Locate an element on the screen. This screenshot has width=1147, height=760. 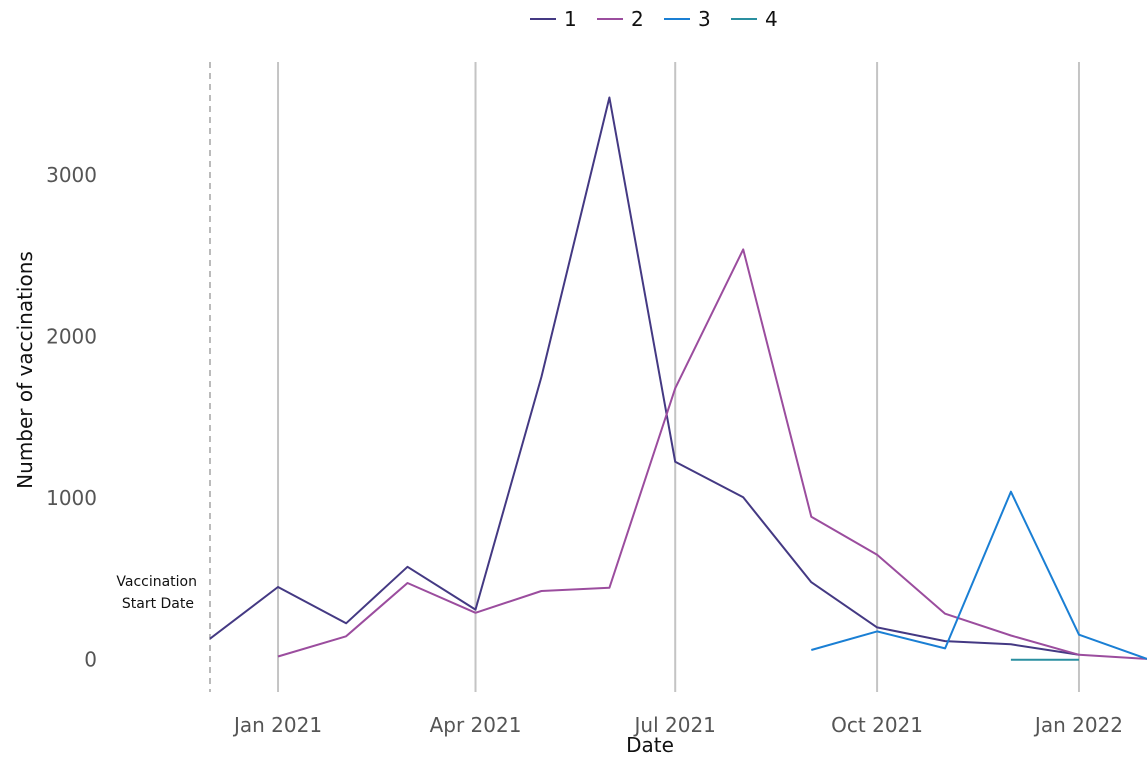
x-axis-title: Date is located at coordinates (650, 745).